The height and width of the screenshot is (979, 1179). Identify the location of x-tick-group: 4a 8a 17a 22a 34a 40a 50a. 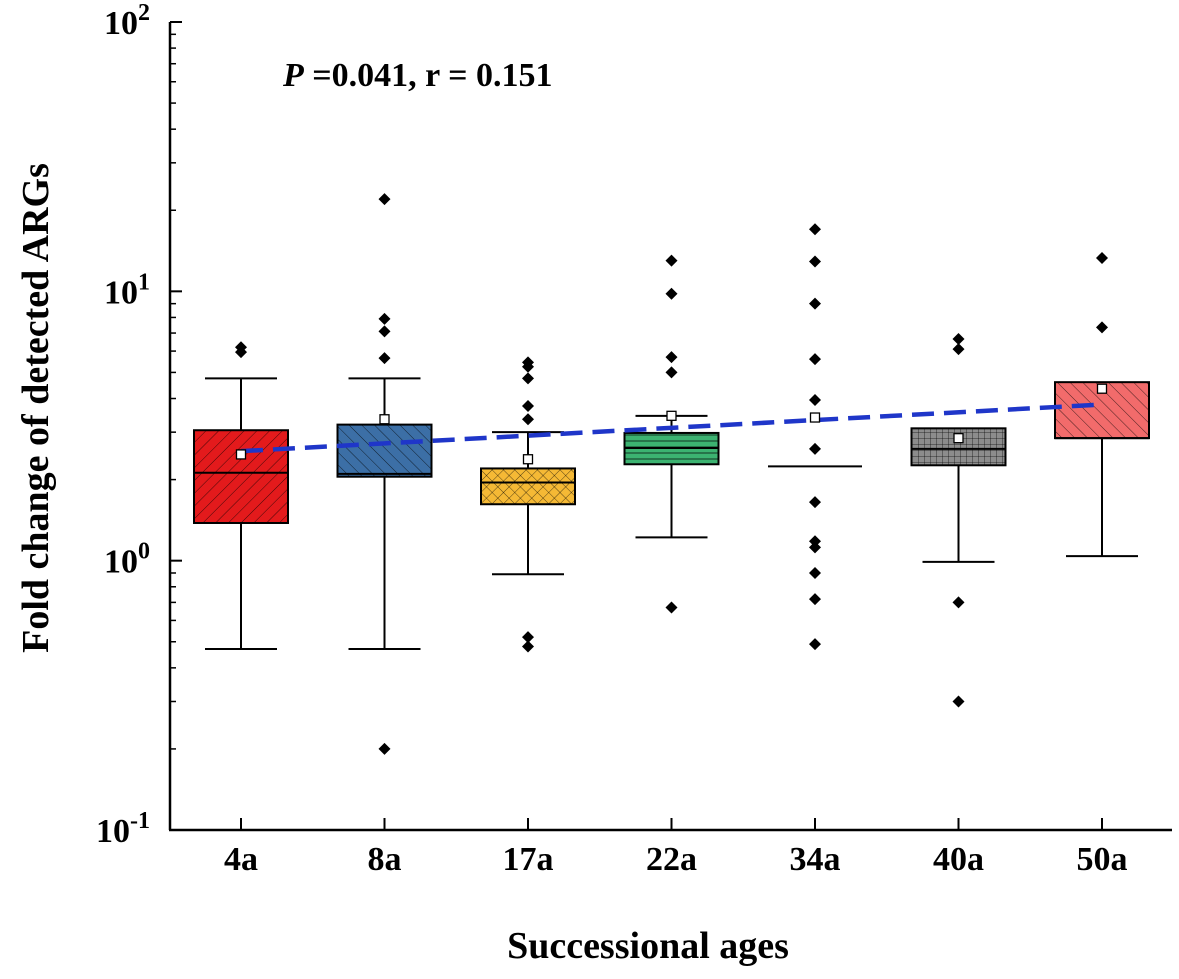
(676, 848).